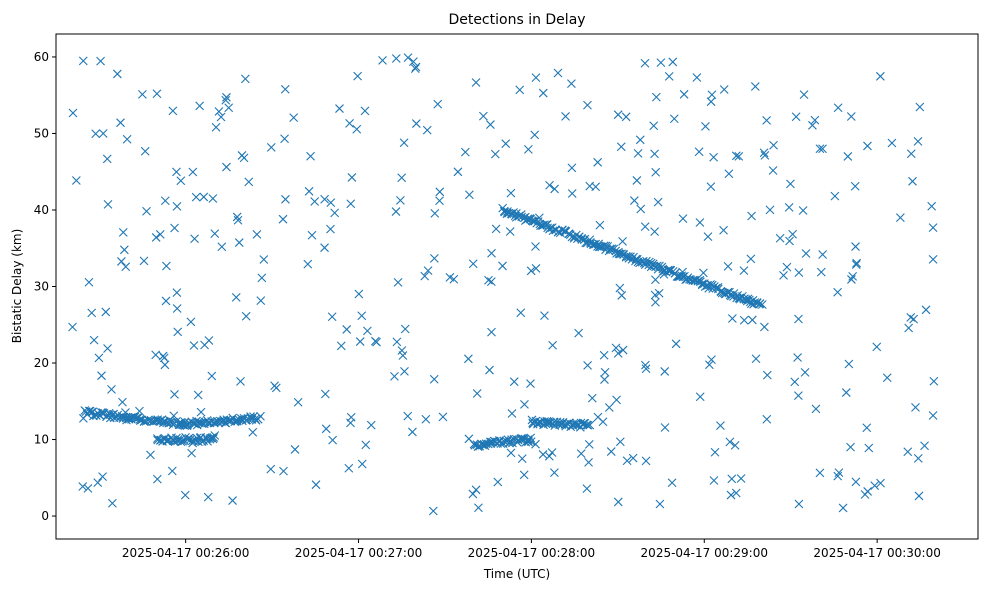  What do you see at coordinates (41, 363) in the screenshot?
I see `y-tick-label: 20` at bounding box center [41, 363].